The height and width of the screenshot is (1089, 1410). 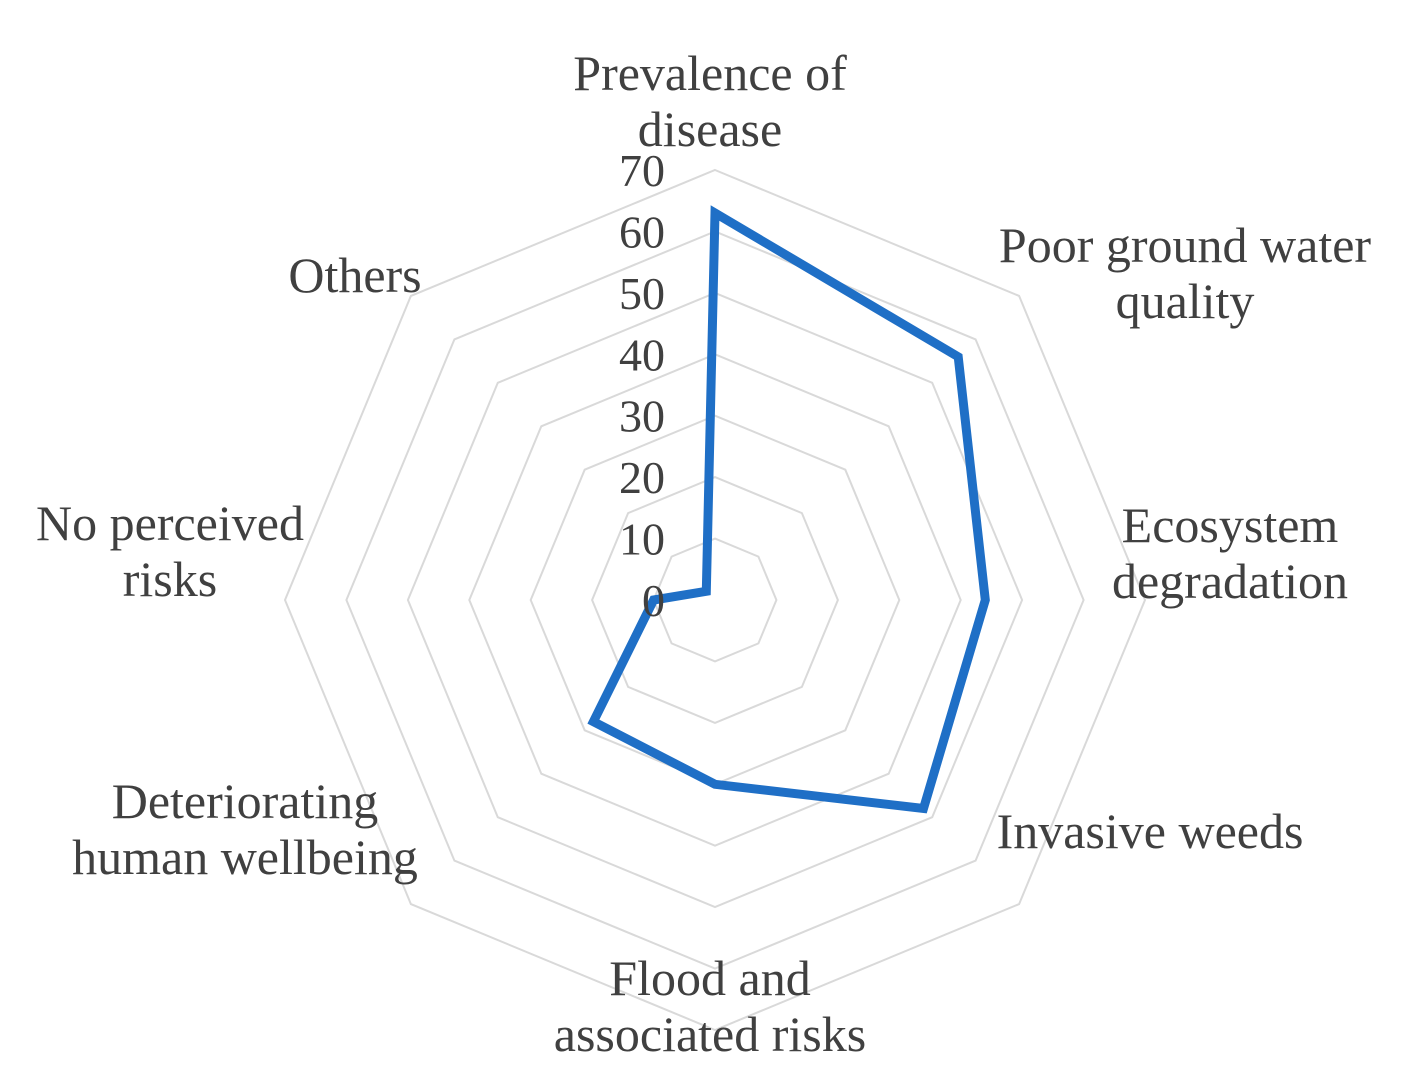 I want to click on category-label-3: Invasive weeds, so click(x=1150, y=831).